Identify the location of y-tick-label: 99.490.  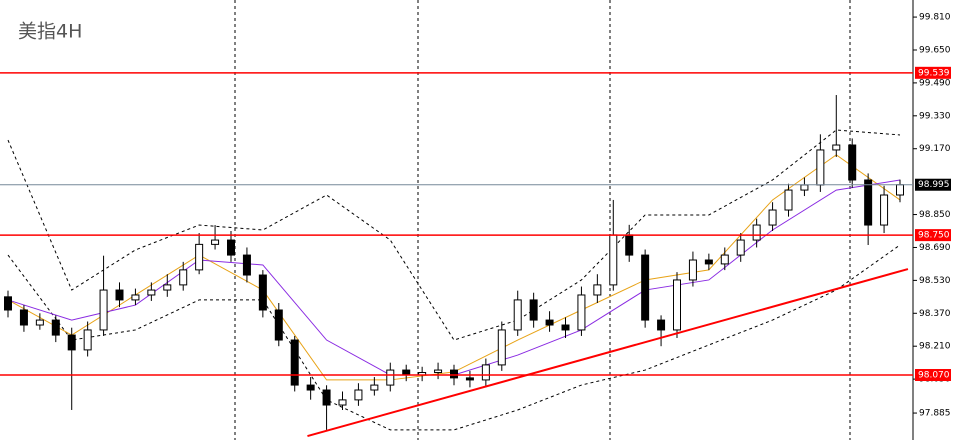
(935, 83).